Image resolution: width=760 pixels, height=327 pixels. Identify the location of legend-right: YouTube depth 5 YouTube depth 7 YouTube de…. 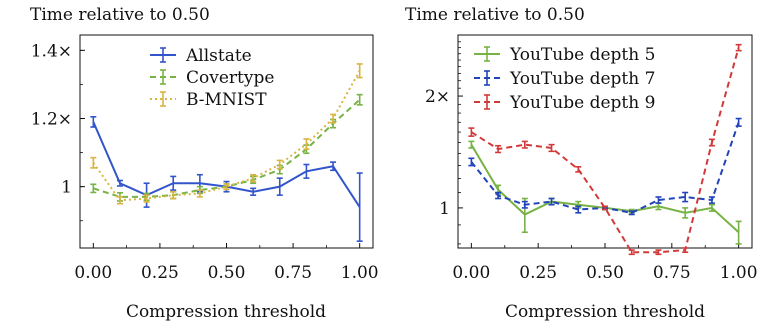
(564, 79).